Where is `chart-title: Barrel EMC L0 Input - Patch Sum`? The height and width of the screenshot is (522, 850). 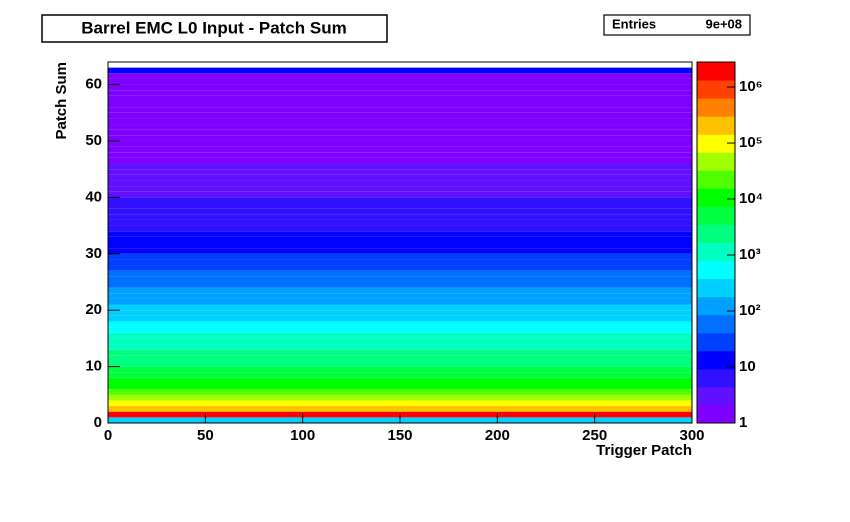 chart-title: Barrel EMC L0 Input - Patch Sum is located at coordinates (213, 27).